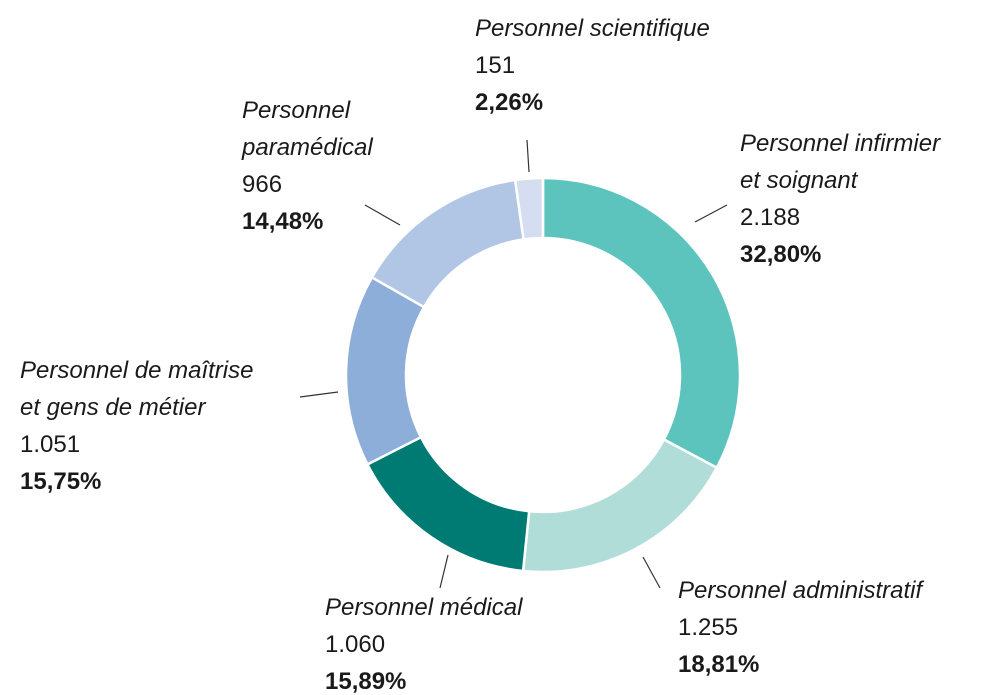 The height and width of the screenshot is (695, 989). What do you see at coordinates (137, 389) in the screenshot?
I see `category-label: Personnel de maîtrise et gens de métier` at bounding box center [137, 389].